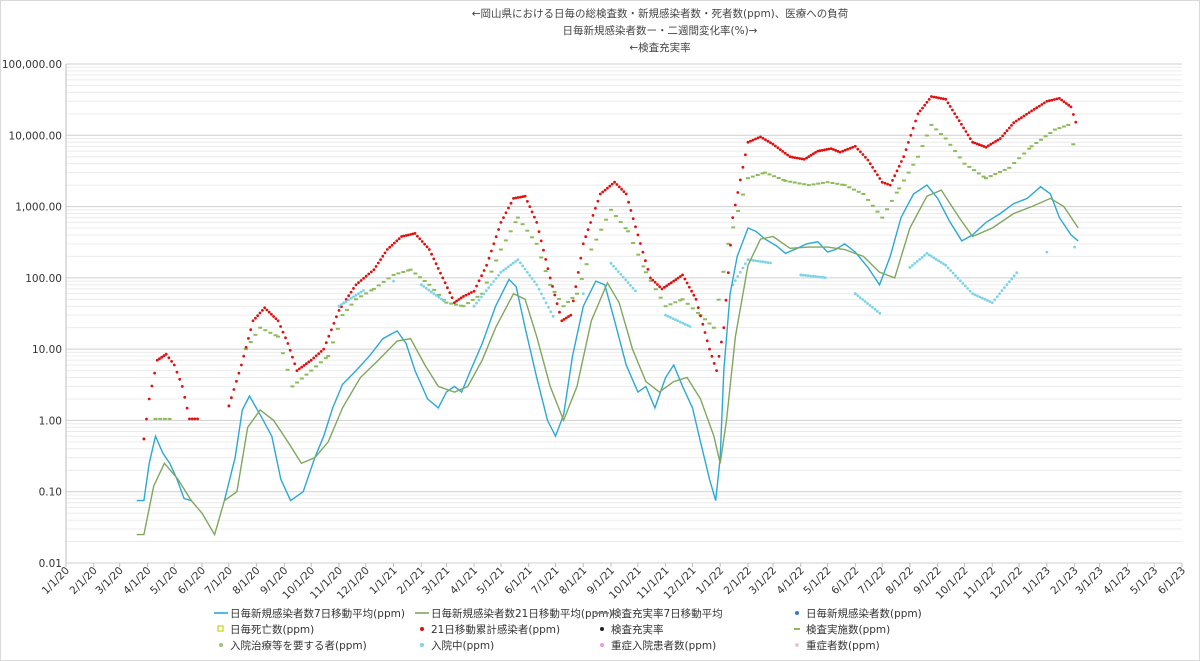  Describe the element at coordinates (293, 645) in the screenshot. I see `legend-item: 入院治療等を要する者(ppm)` at that location.